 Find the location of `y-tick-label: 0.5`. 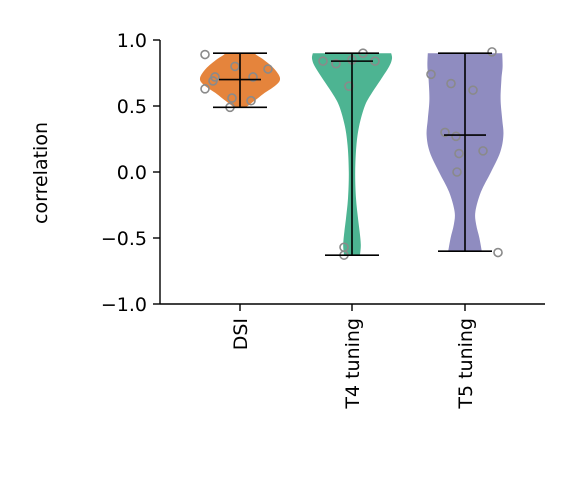

y-tick-label: 0.5 is located at coordinates (132, 107).